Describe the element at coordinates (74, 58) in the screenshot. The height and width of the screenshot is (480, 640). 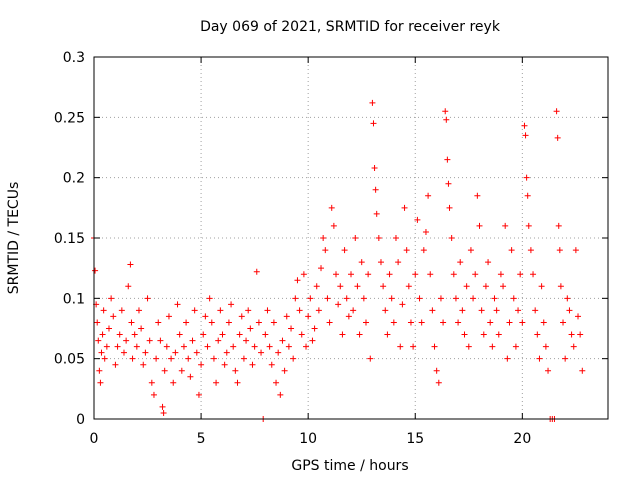
I see `y-tick-label: 0.3` at that location.